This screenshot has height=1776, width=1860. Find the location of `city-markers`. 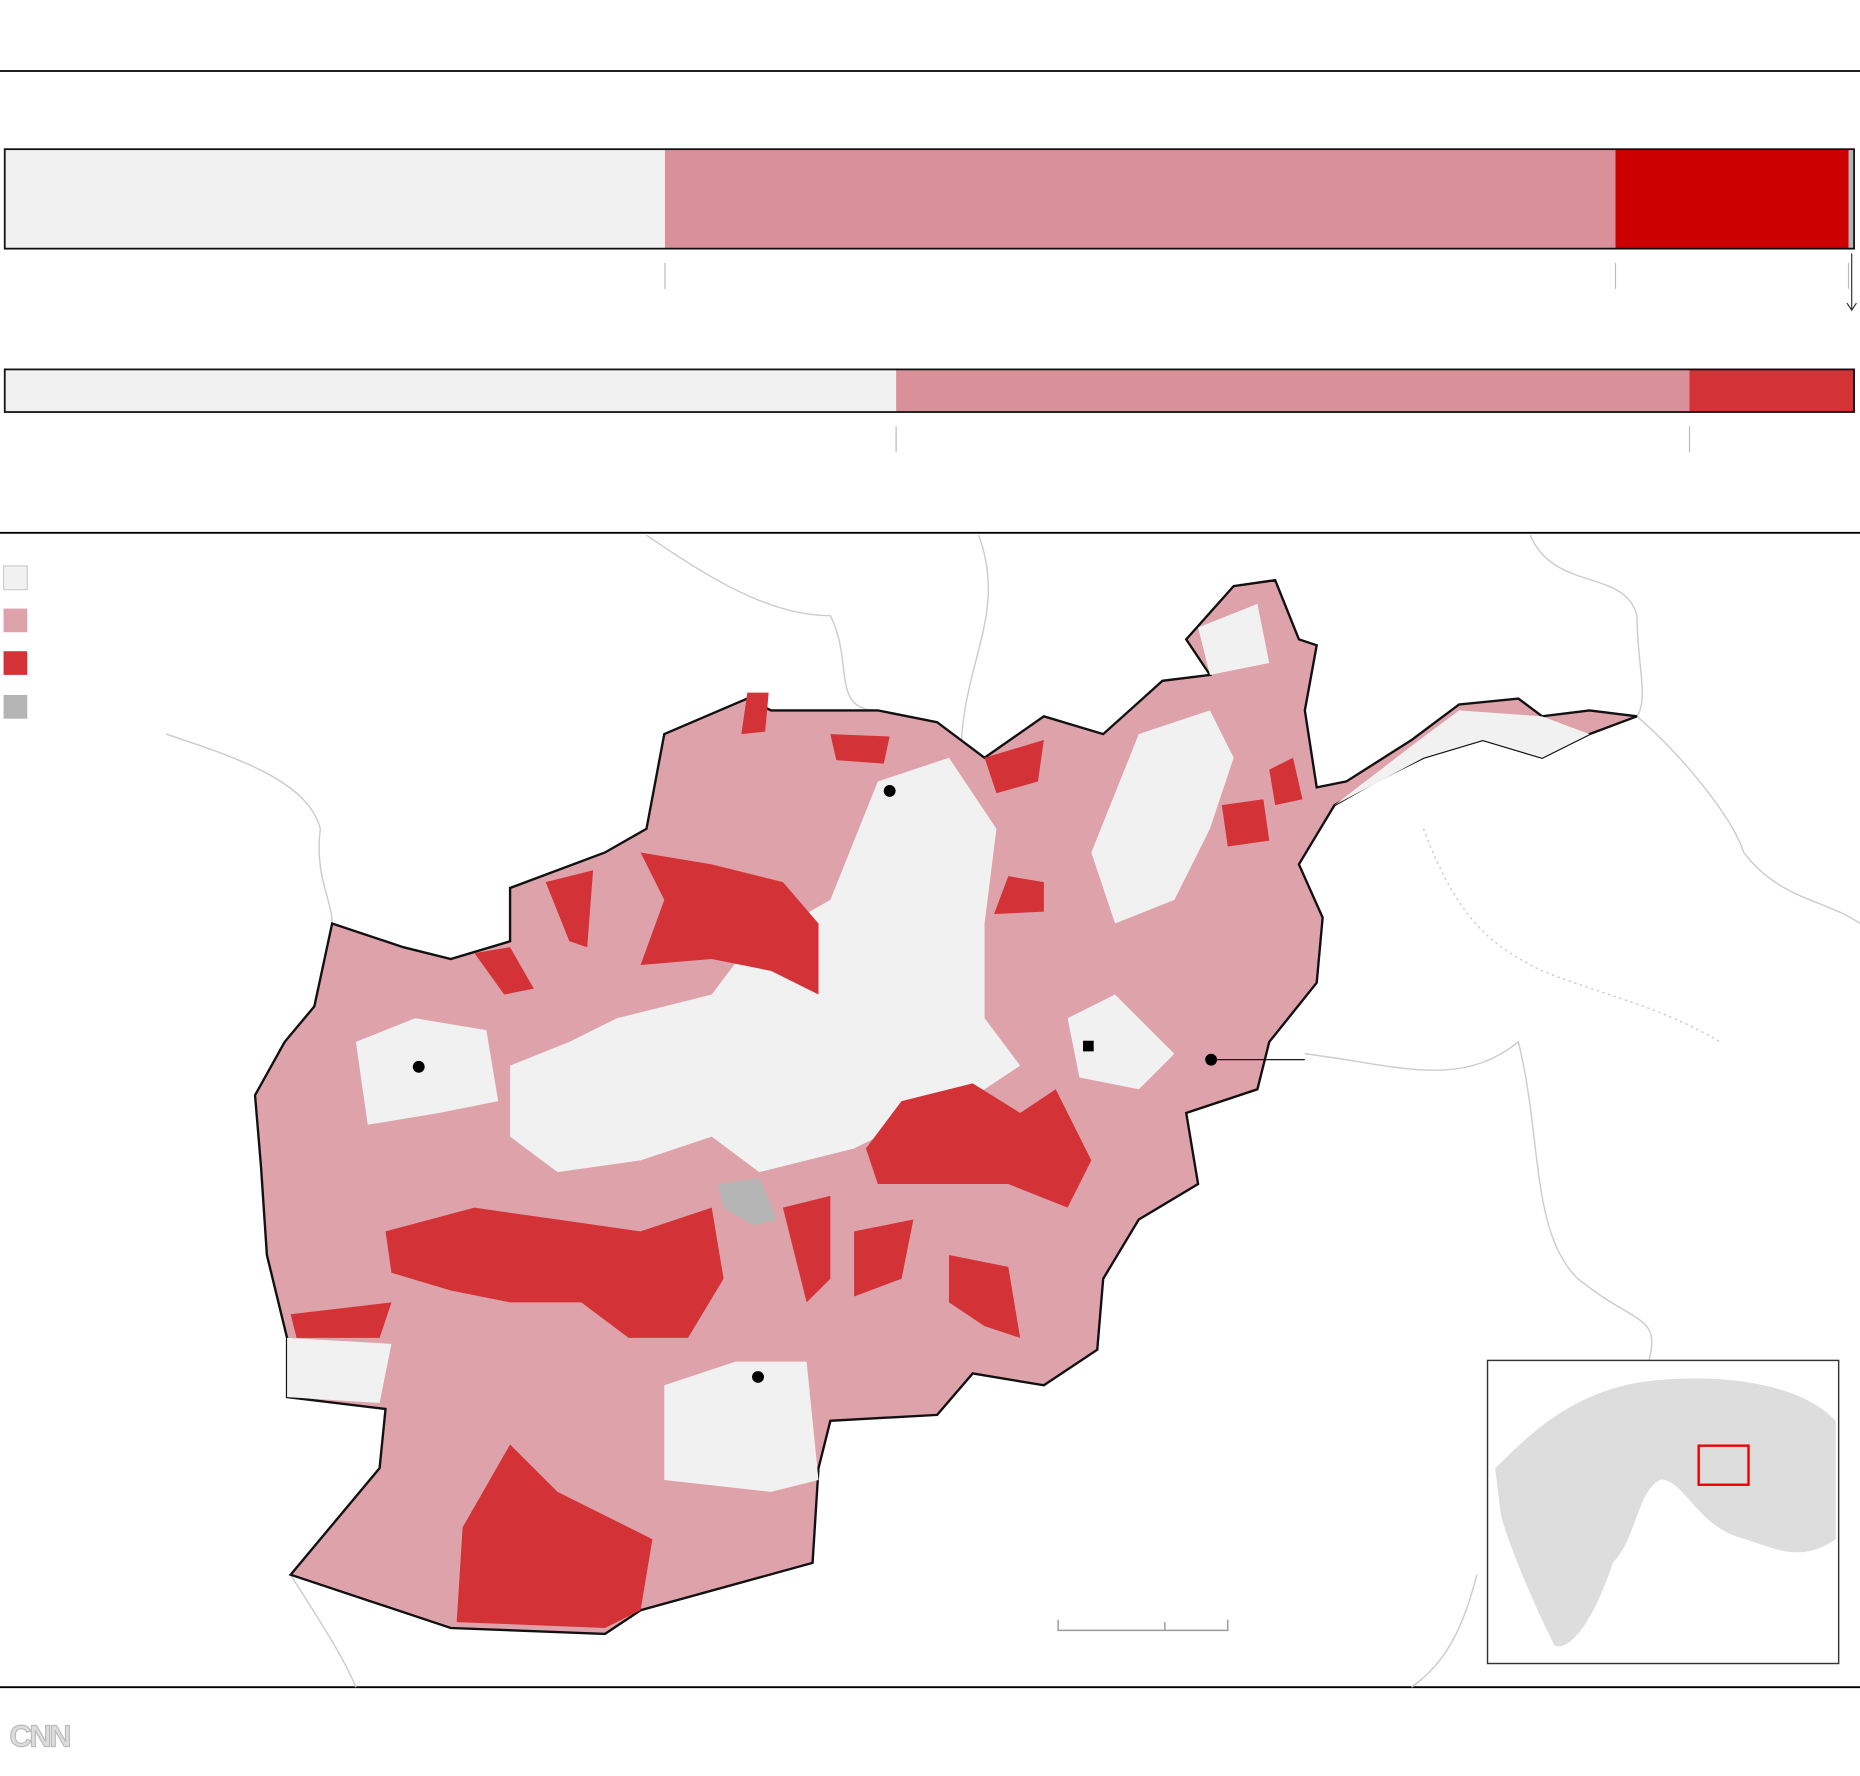

city-markers is located at coordinates (815, 1083).